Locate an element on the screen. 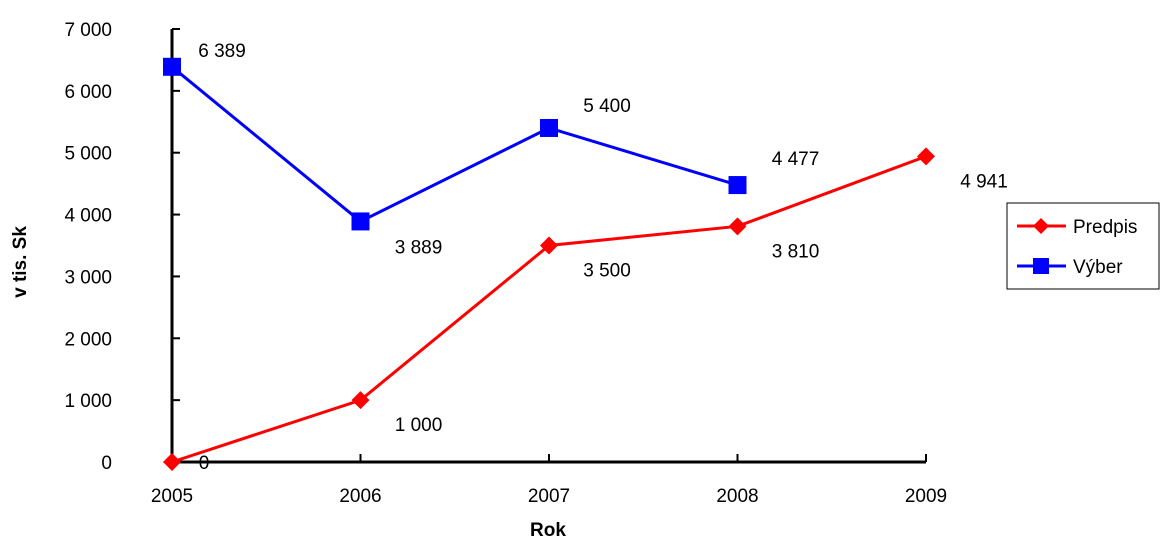  legend-label-vyber: Výber is located at coordinates (1098, 267).